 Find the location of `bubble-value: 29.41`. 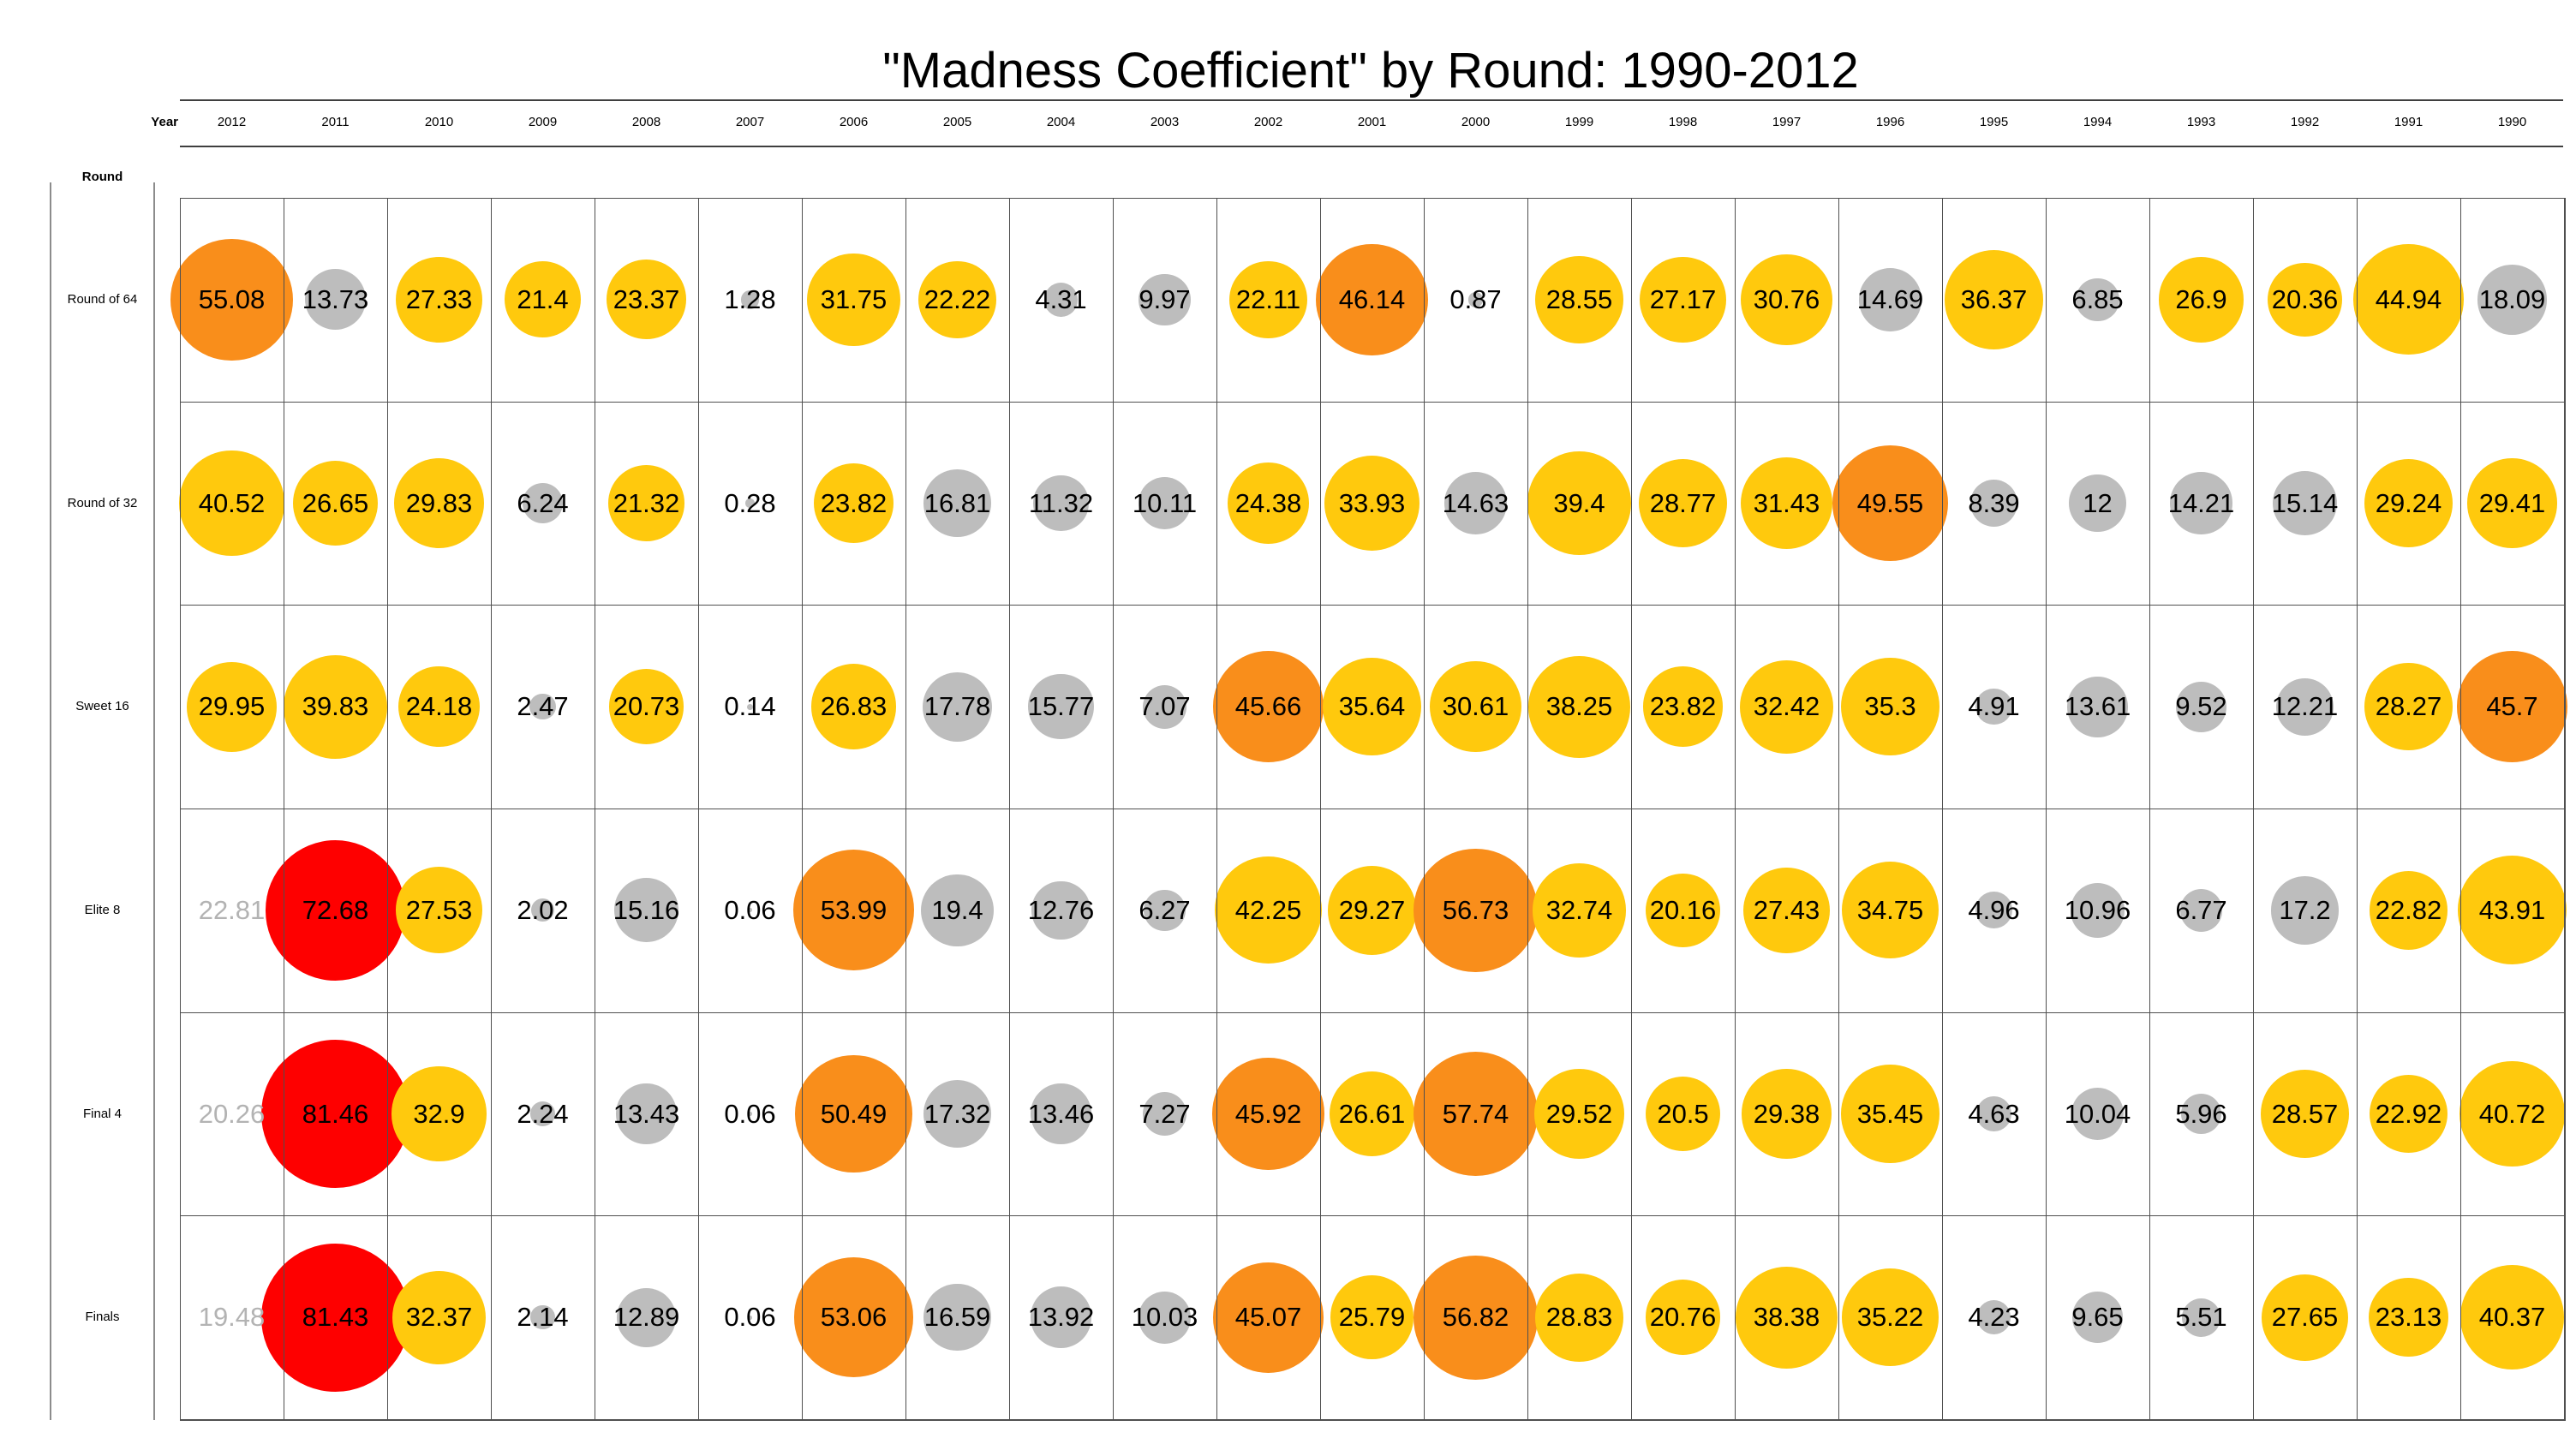

bubble-value: 29.41 is located at coordinates (2512, 502).